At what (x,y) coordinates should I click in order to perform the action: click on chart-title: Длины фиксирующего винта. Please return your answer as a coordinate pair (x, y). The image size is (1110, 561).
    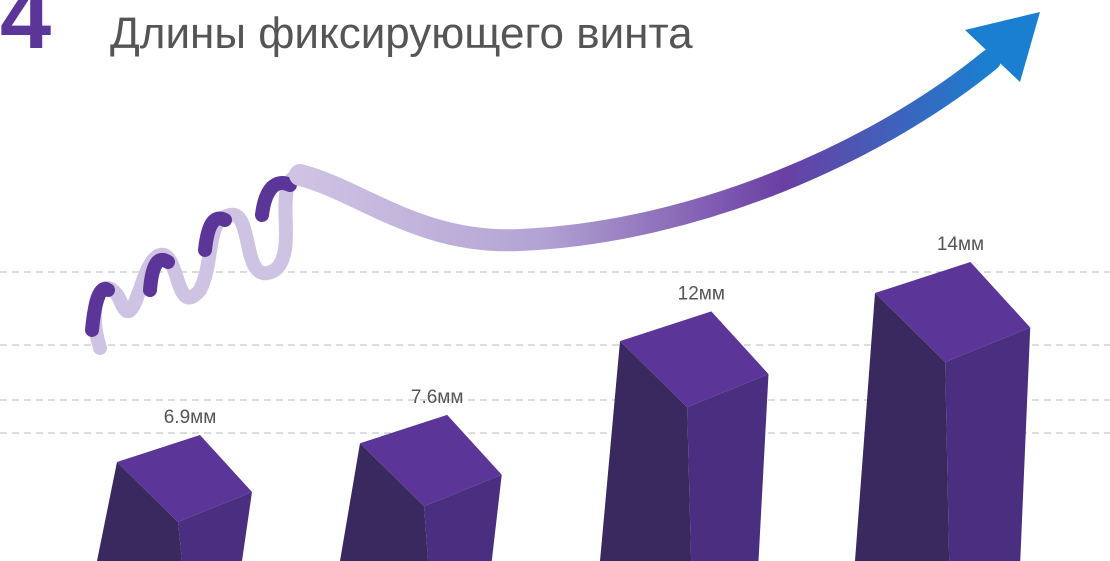
    Looking at the image, I should click on (401, 33).